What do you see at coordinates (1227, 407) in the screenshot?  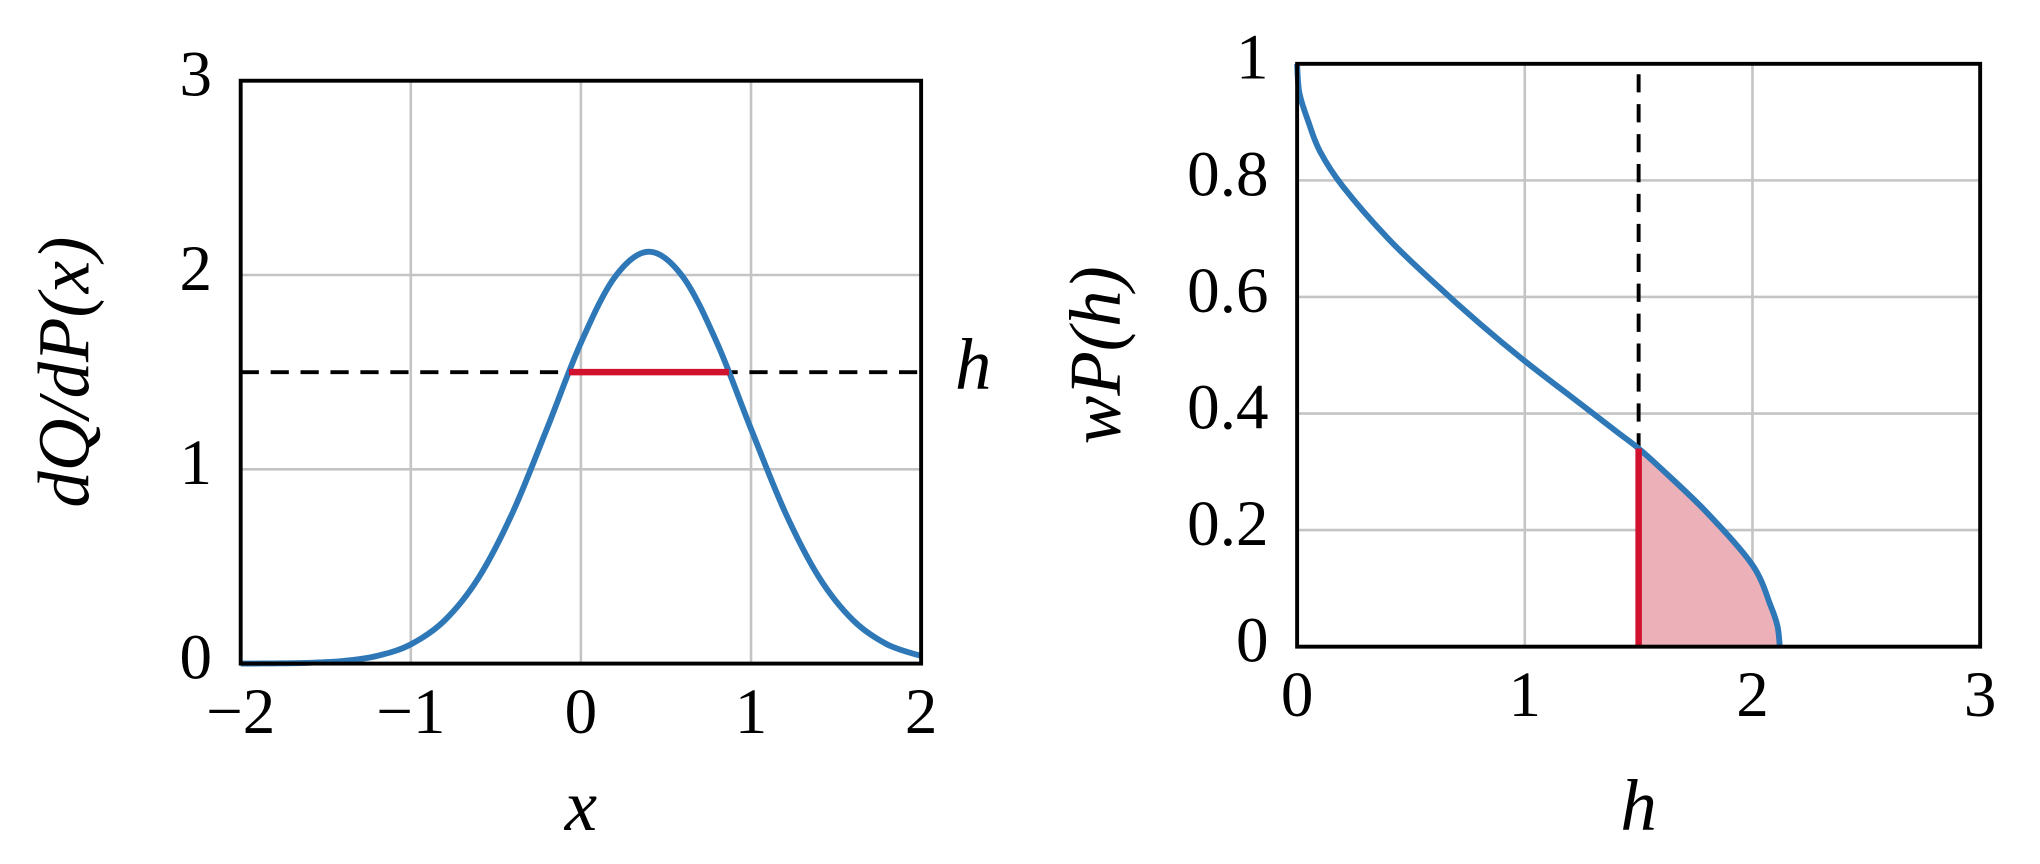 I see `y-tick-label: 0.4` at bounding box center [1227, 407].